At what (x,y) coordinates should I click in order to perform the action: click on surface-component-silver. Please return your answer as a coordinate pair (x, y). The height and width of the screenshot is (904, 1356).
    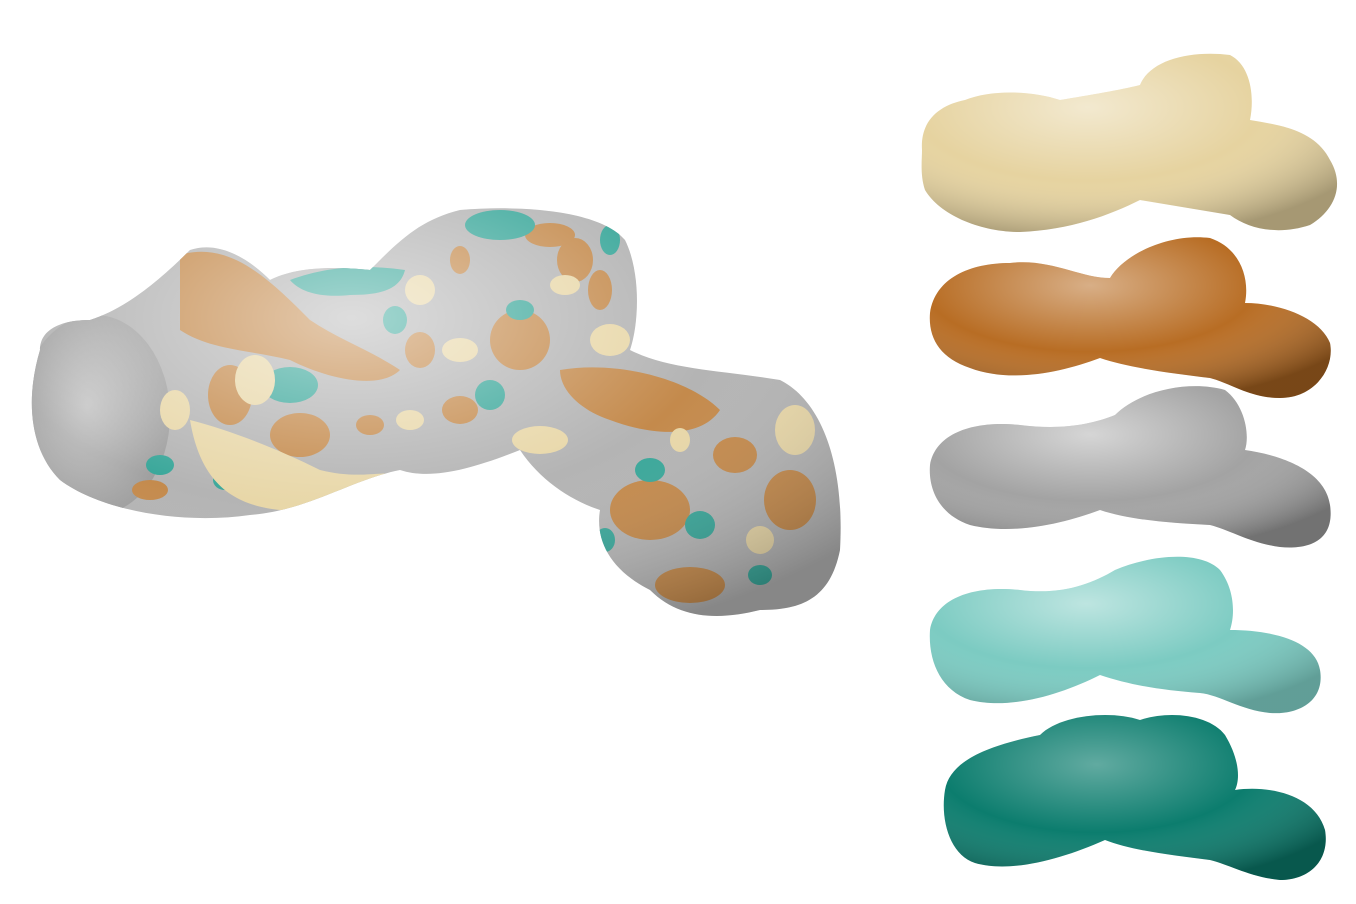
    Looking at the image, I should click on (1130, 467).